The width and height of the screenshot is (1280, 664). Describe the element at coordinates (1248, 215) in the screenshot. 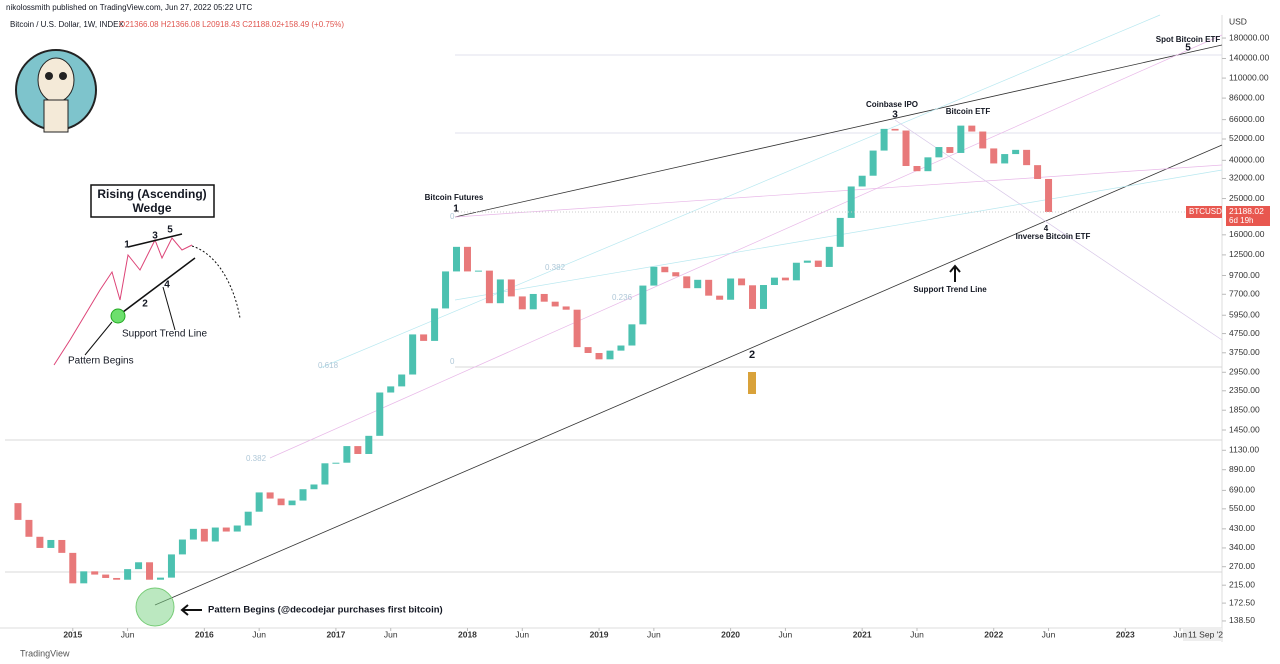

I see `last-price-box` at that location.